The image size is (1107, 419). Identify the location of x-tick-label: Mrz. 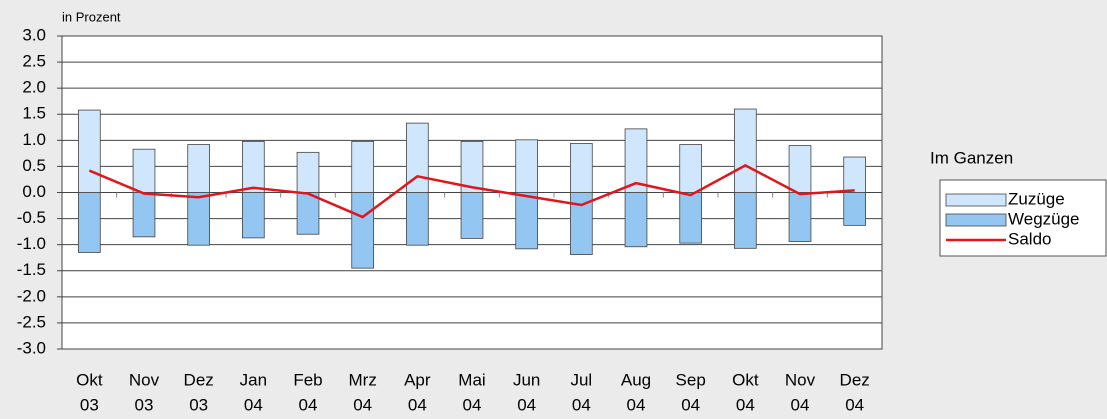
(363, 379).